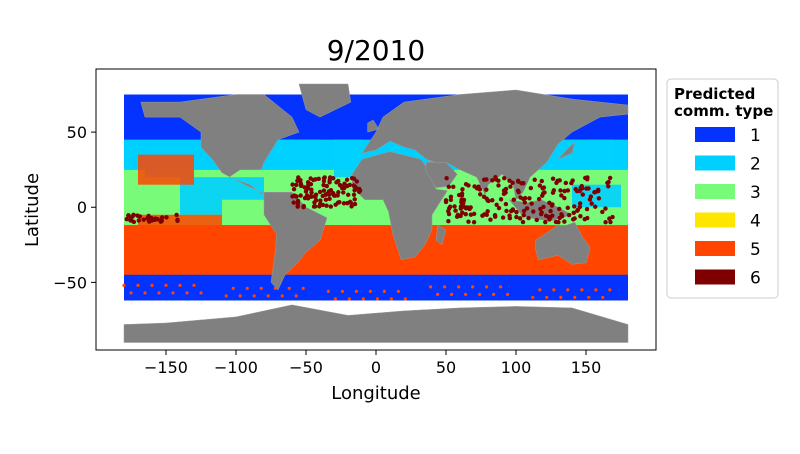  I want to click on y-tick-label: −50, so click(70, 282).